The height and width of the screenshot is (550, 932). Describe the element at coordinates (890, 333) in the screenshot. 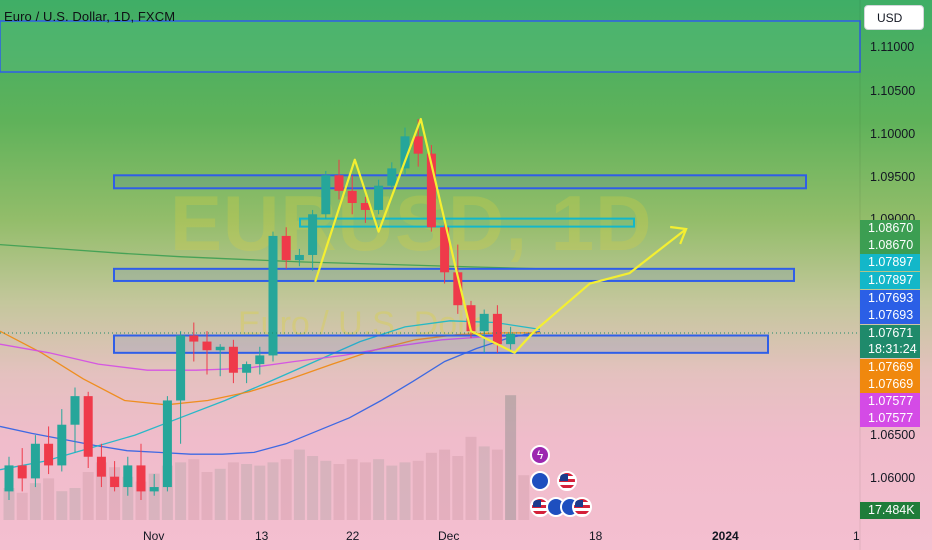

I see `last-price-tag: 1.07671` at that location.